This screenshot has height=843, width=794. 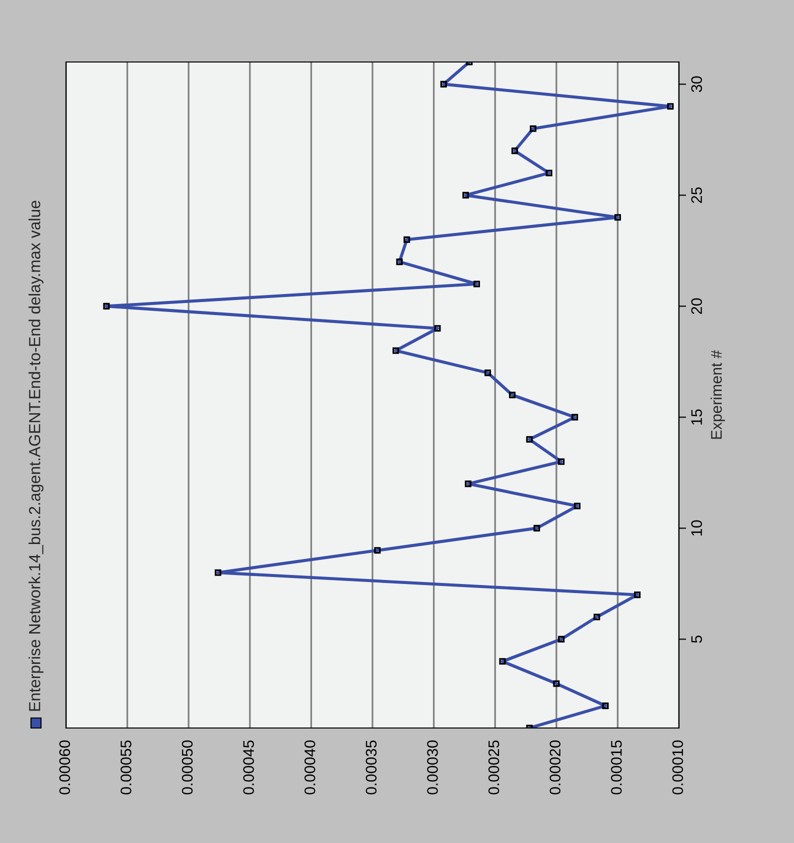 I want to click on x-tick-label: 0.00025, so click(x=494, y=767).